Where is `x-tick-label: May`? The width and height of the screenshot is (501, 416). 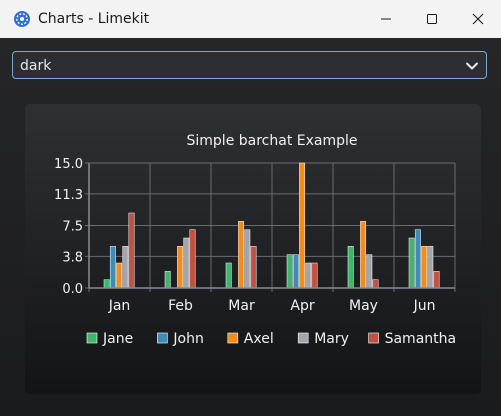
x-tick-label: May is located at coordinates (363, 306).